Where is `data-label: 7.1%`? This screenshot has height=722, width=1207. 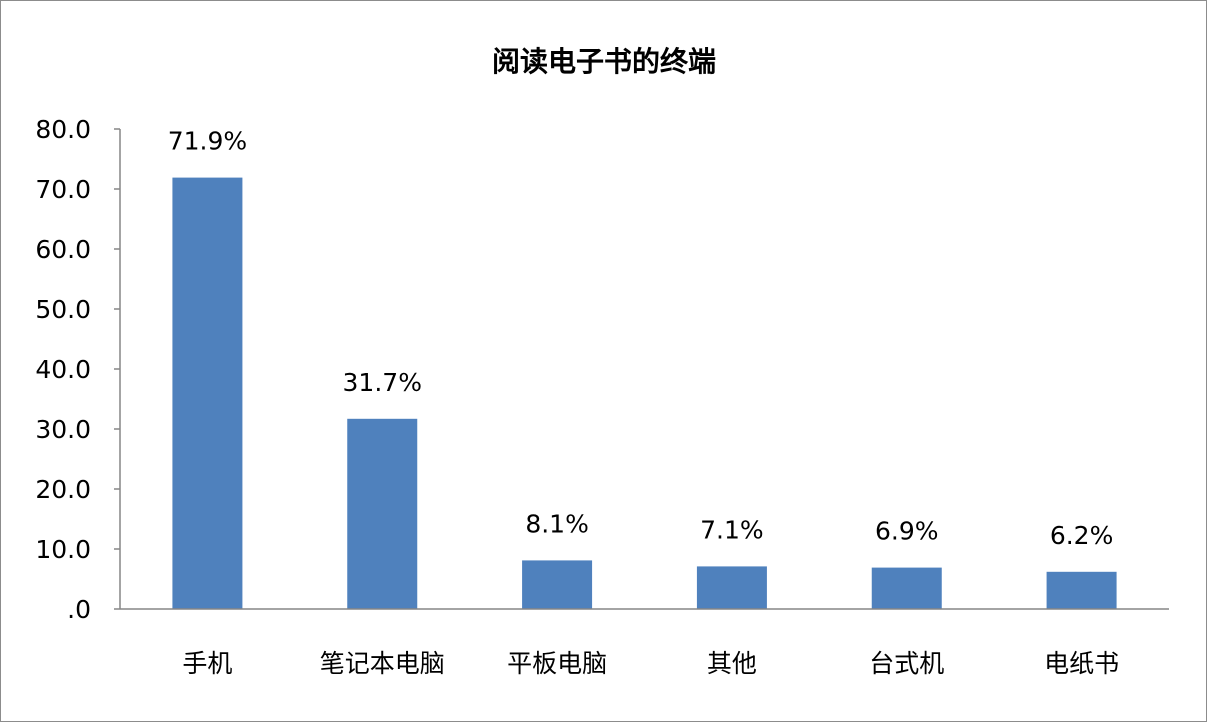 data-label: 7.1% is located at coordinates (732, 529).